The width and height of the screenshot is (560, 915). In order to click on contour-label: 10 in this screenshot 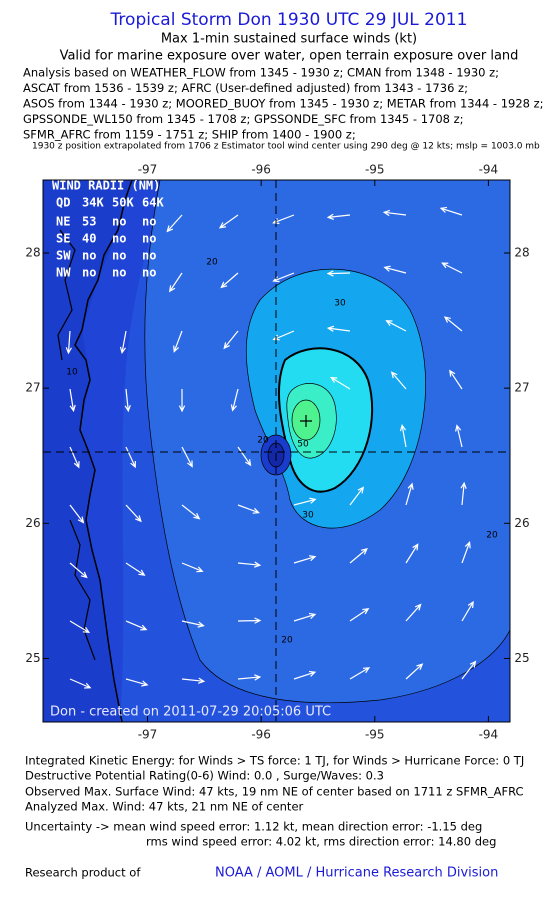, I will do `click(72, 373)`.